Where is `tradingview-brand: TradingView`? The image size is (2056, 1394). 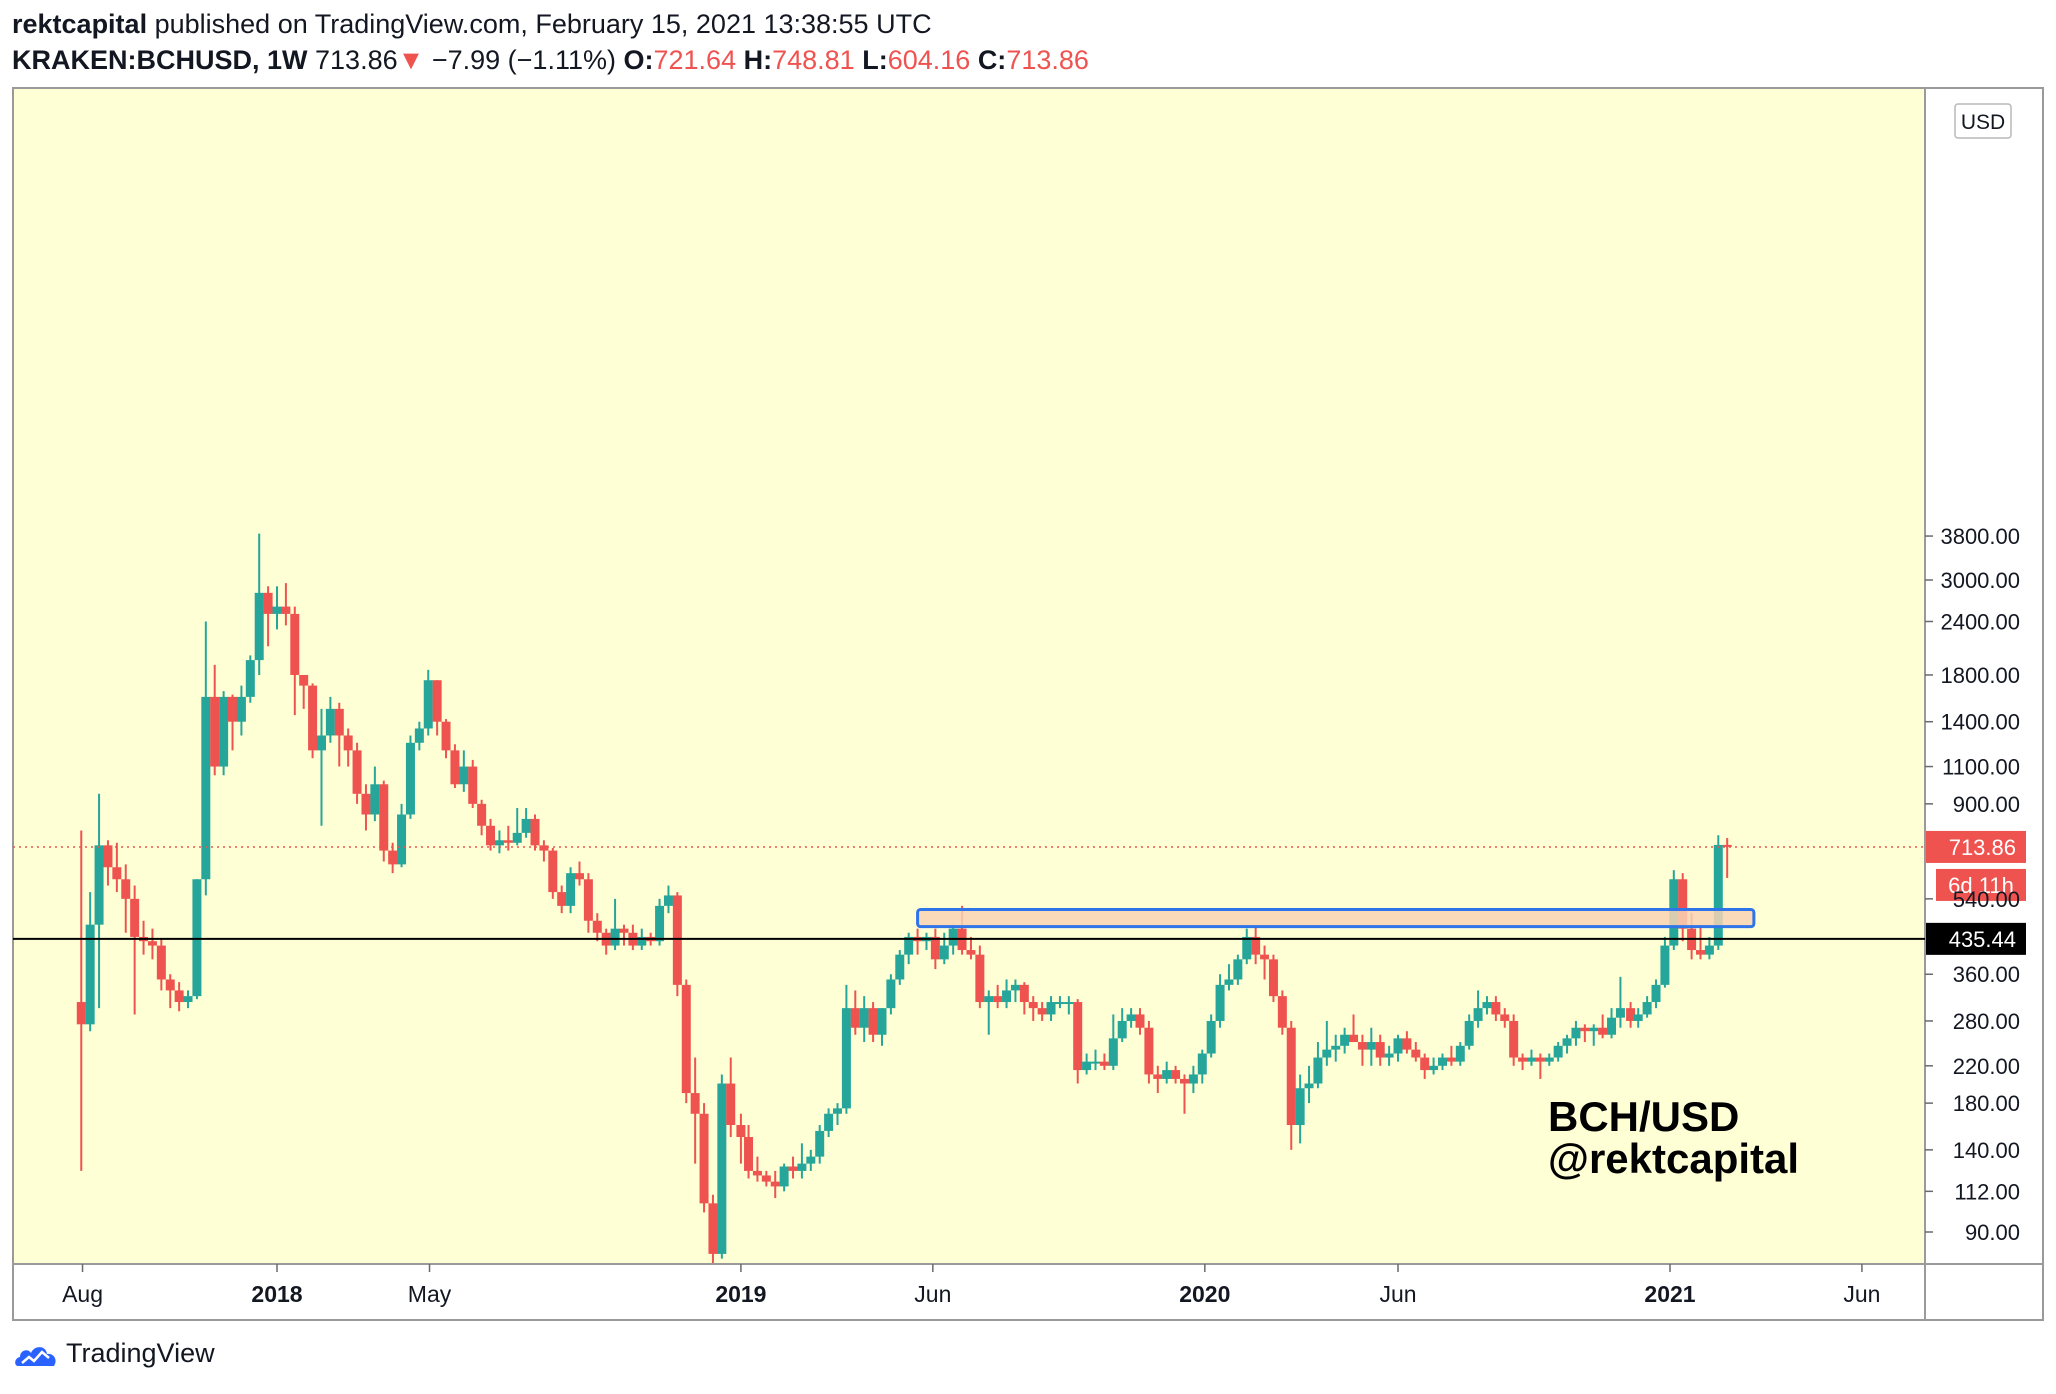
tradingview-brand: TradingView is located at coordinates (140, 1353).